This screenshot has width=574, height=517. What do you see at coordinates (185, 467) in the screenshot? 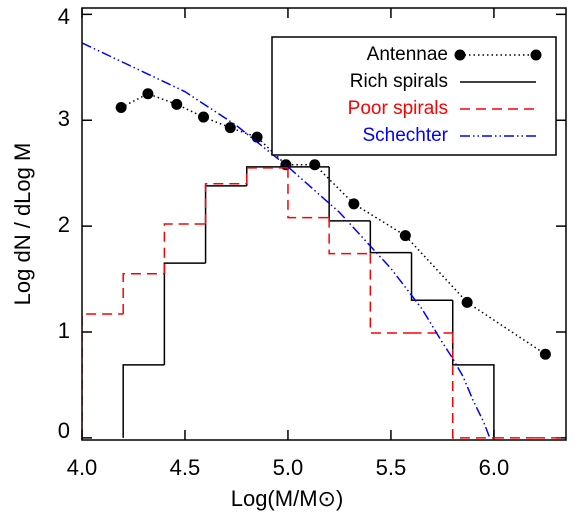
I see `x-tick-label: 4.5` at bounding box center [185, 467].